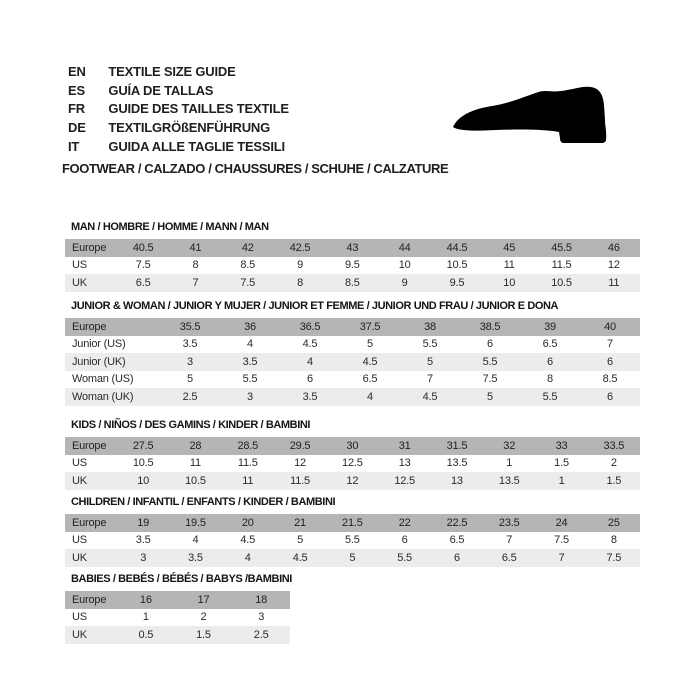 This screenshot has width=700, height=700. Describe the element at coordinates (300, 446) in the screenshot. I see `size-cell: 29.5` at that location.